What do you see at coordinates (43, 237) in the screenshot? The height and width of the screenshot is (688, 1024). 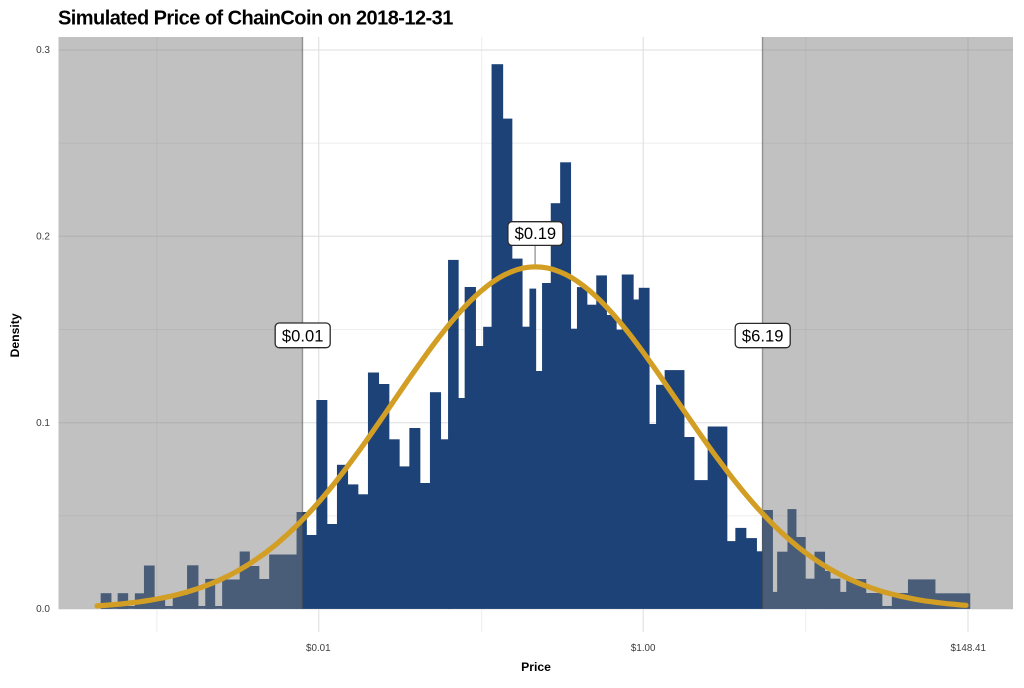 I see `svg-text: 0.2` at bounding box center [43, 237].